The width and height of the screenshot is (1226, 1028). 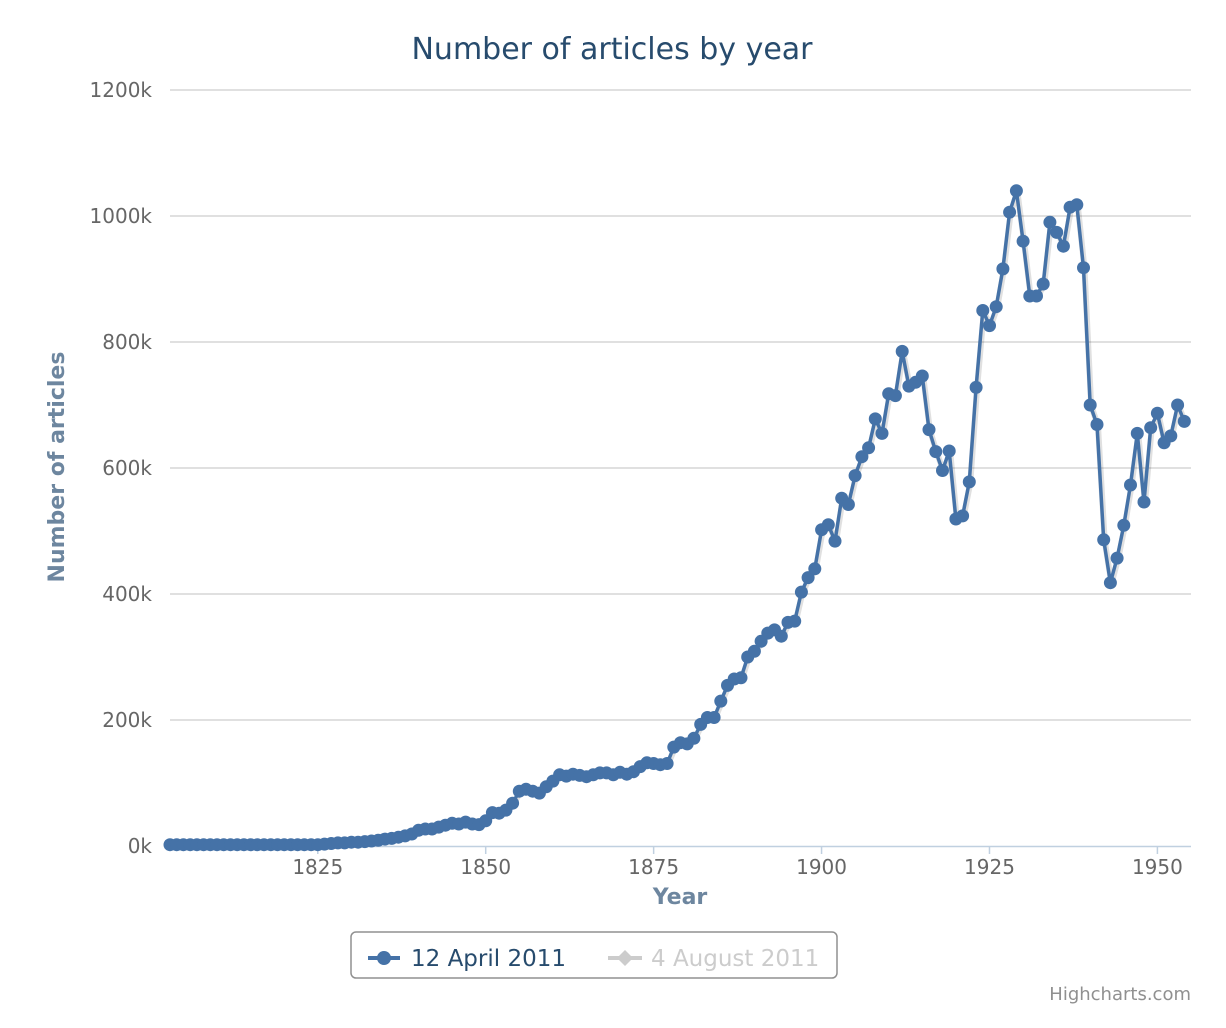 I want to click on y-tick-label: 600k, so click(x=127, y=468).